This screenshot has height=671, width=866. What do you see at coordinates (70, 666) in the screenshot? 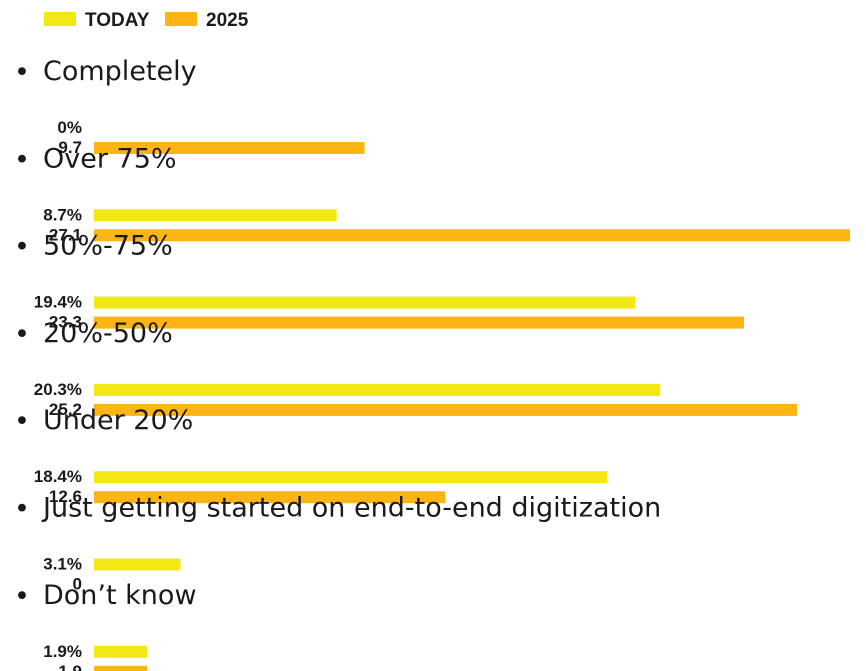
I see `data-label: 1.9` at bounding box center [70, 666].